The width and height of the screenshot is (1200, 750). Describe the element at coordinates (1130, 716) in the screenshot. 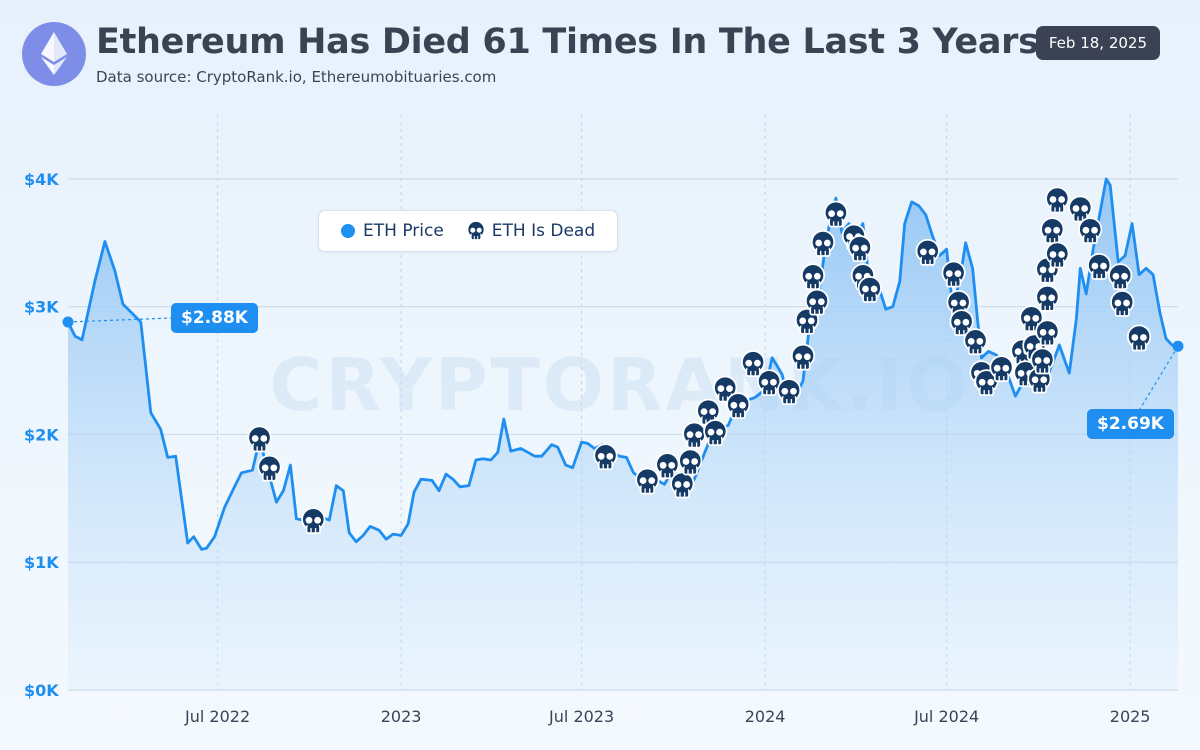

I see `x-tick-label: 2025` at that location.